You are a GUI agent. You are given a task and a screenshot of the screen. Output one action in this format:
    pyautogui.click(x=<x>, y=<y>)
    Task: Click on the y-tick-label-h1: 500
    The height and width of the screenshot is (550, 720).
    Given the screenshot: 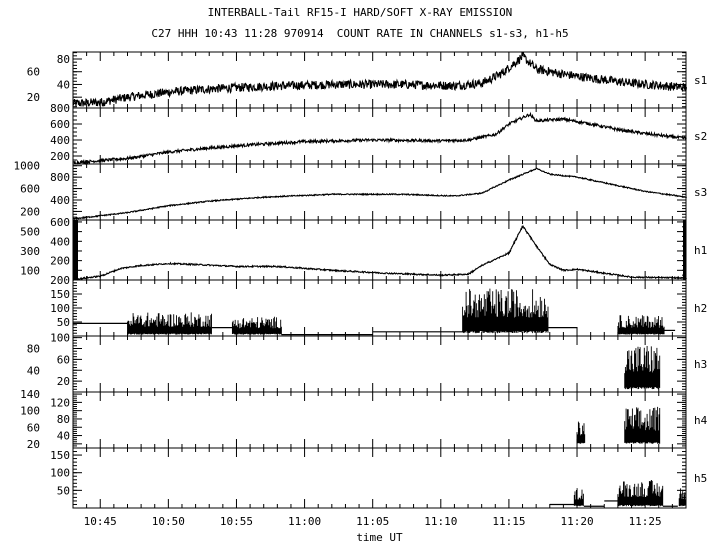 What is the action you would take?
    pyautogui.click(x=30, y=232)
    